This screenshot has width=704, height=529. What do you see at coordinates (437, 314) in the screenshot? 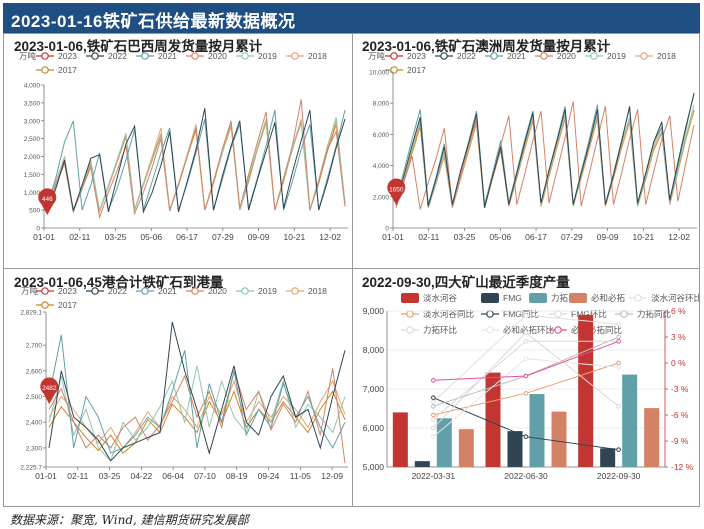
I see `legend-item: 淡水河谷同比` at bounding box center [437, 314].